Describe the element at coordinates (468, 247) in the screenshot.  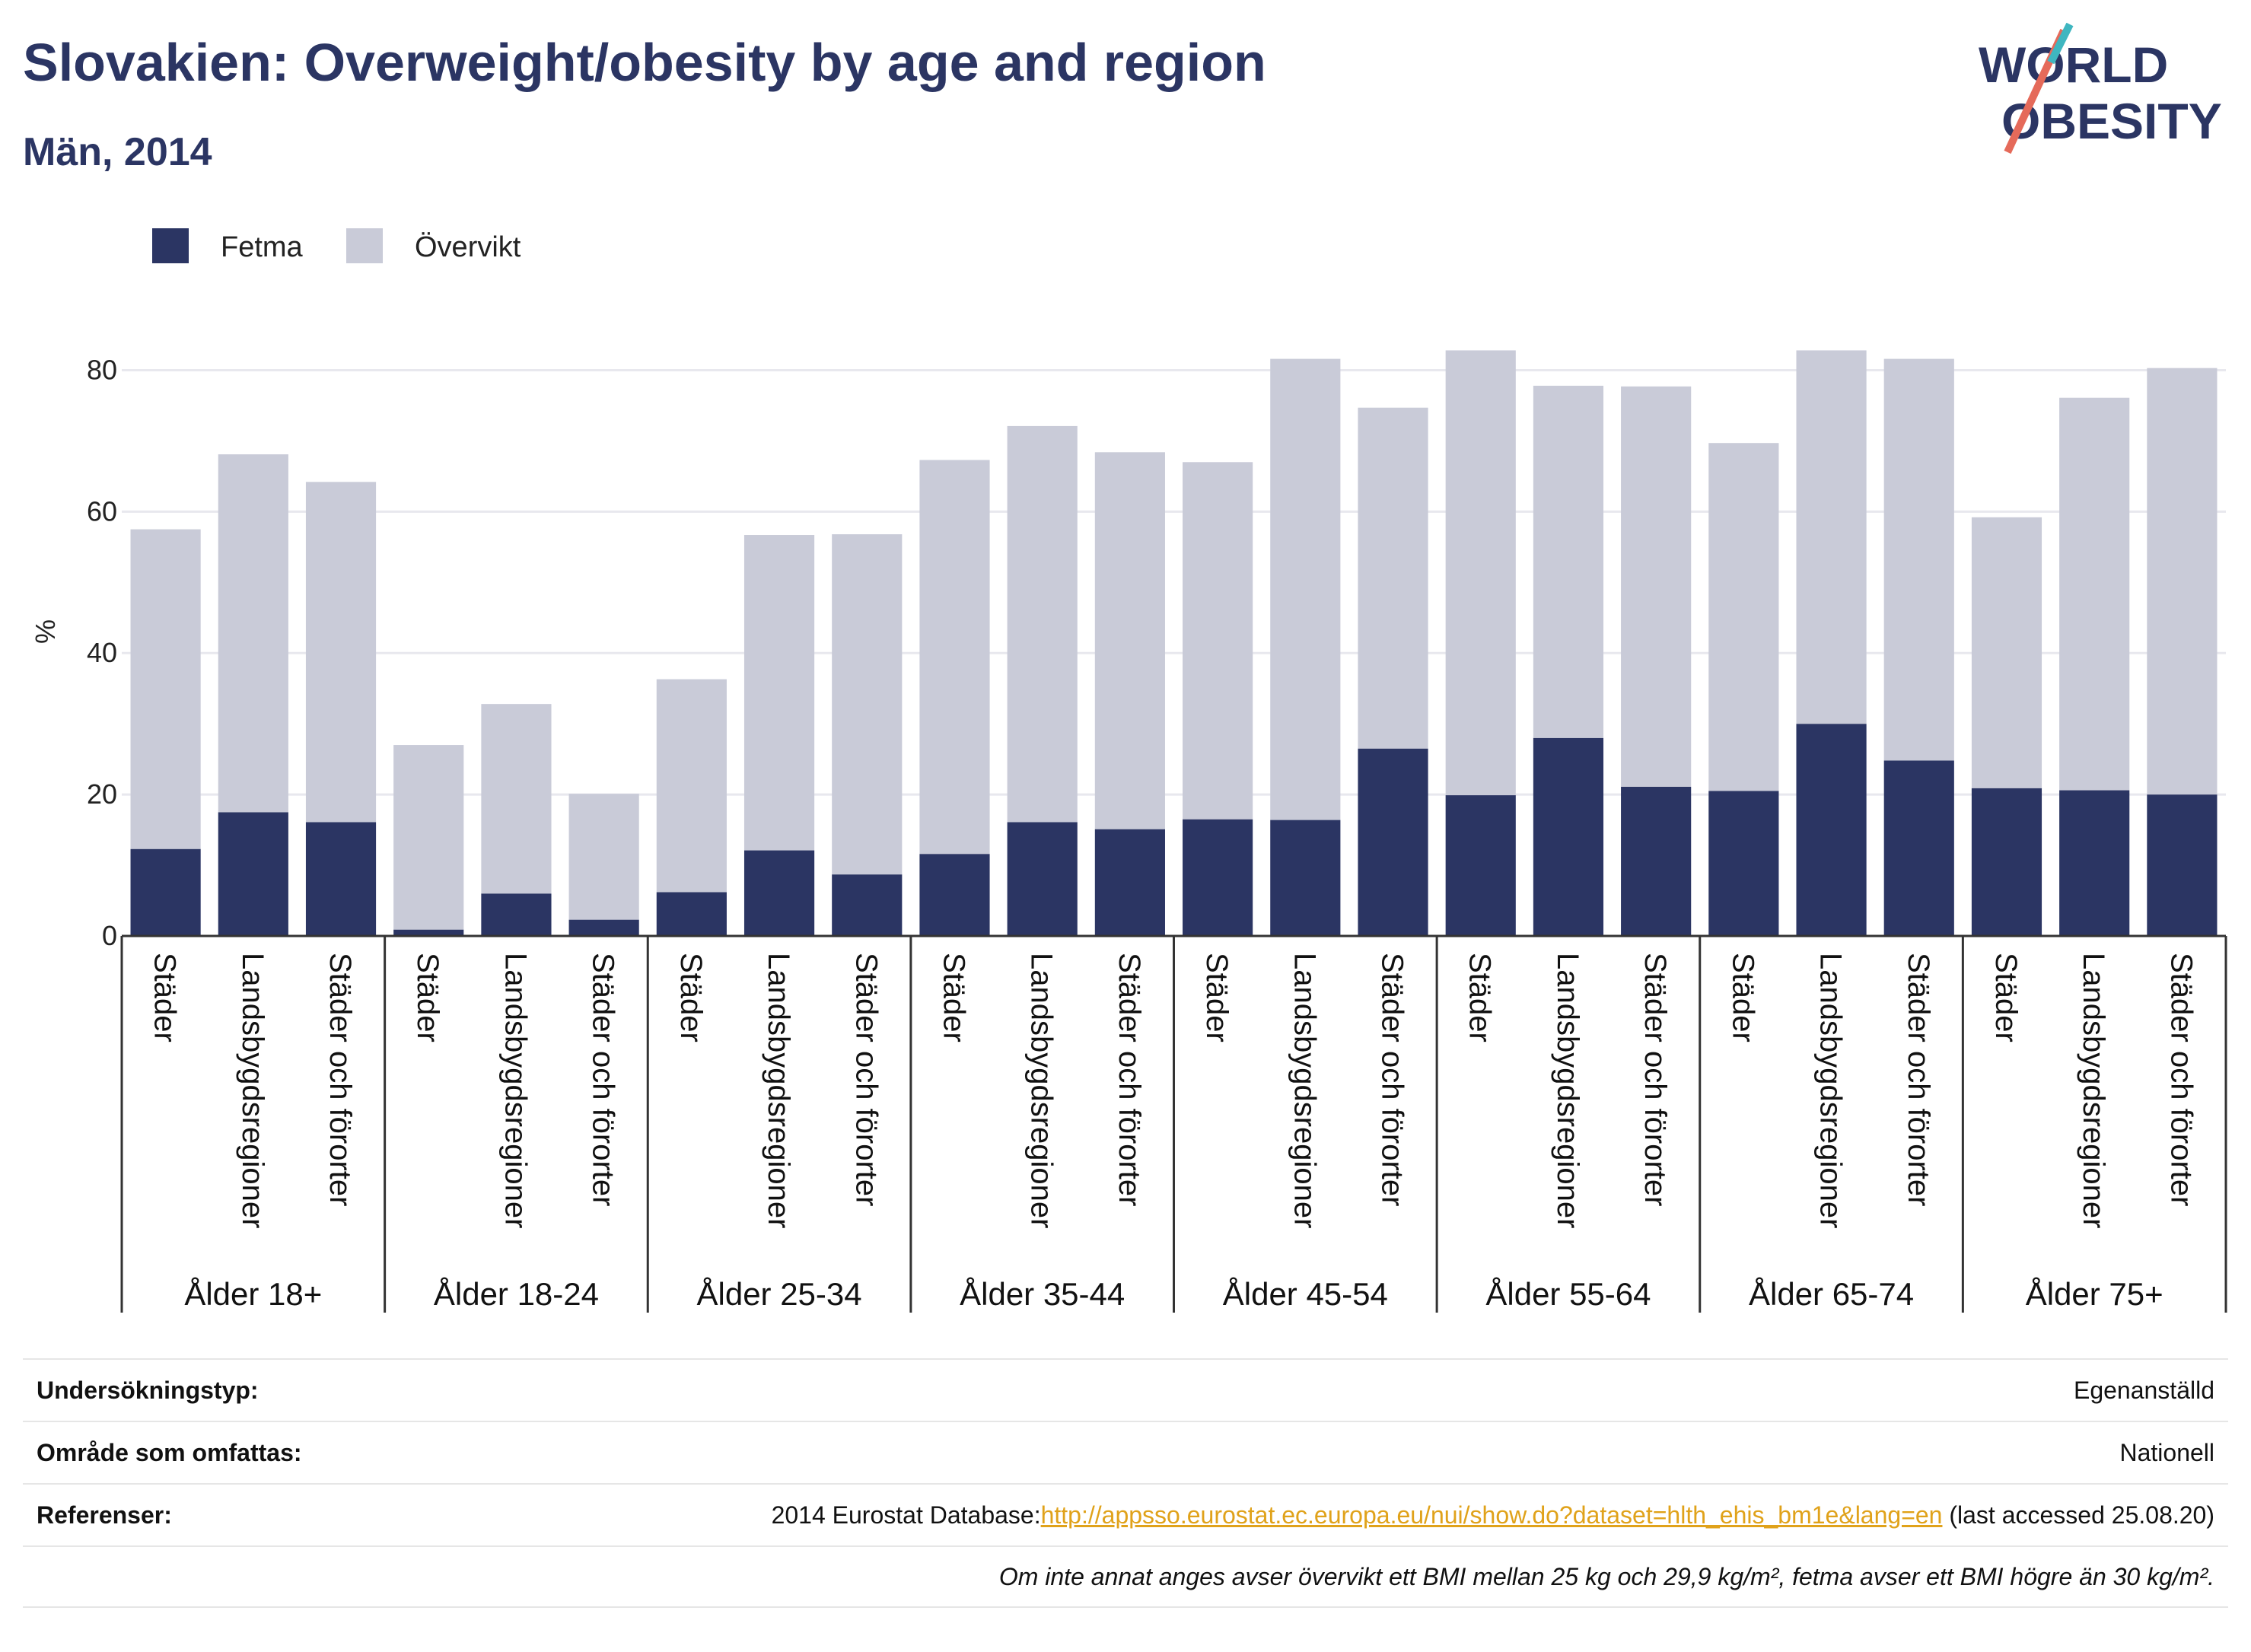
I see `legend-label-overvikt: Övervikt` at that location.